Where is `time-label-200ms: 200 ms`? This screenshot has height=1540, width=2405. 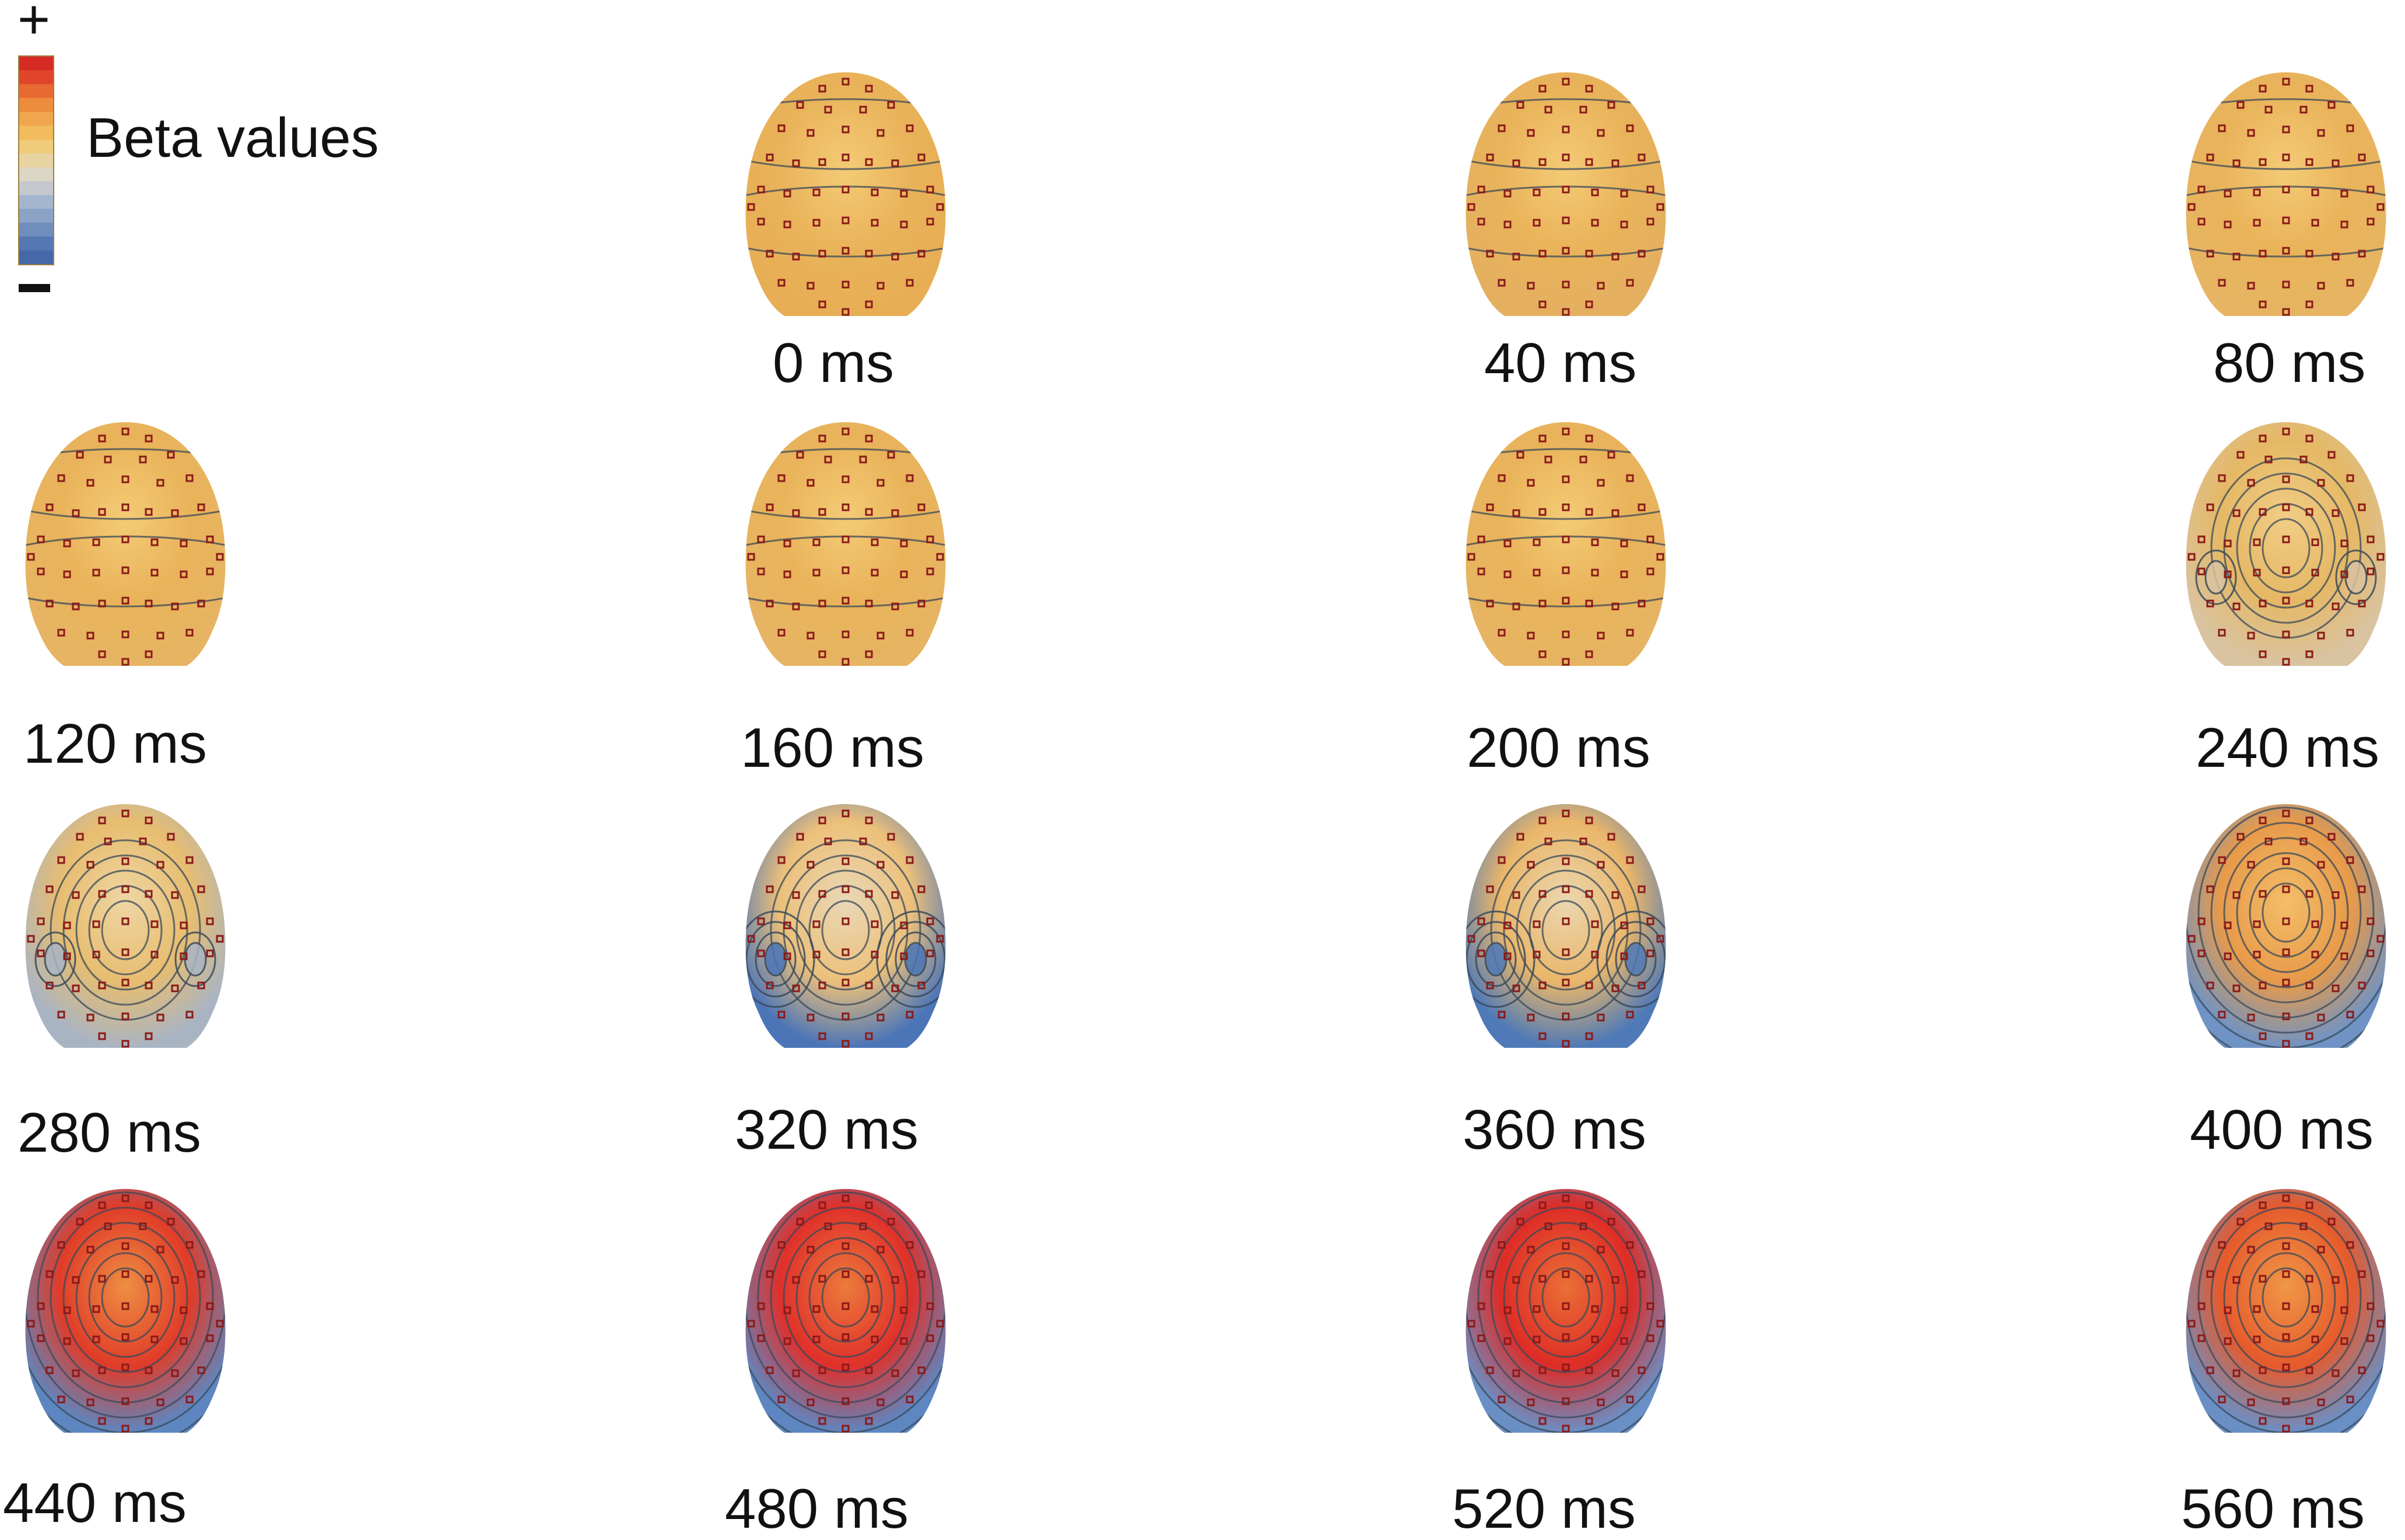 time-label-200ms: 200 ms is located at coordinates (1558, 748).